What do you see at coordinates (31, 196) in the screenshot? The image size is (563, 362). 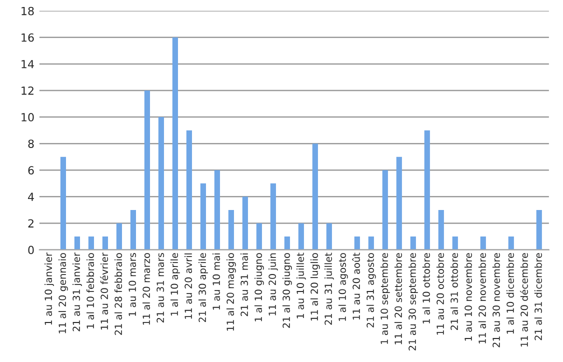 I see `y-tick-label: 4` at bounding box center [31, 196].